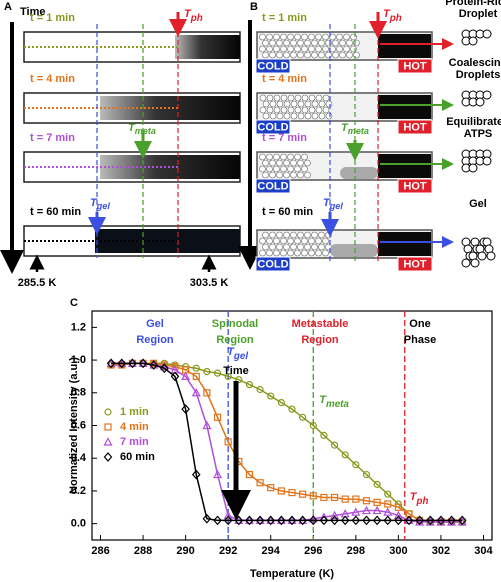 This screenshot has width=501, height=582. Describe the element at coordinates (94, 203) in the screenshot. I see `t-gel-label-main: T` at that location.